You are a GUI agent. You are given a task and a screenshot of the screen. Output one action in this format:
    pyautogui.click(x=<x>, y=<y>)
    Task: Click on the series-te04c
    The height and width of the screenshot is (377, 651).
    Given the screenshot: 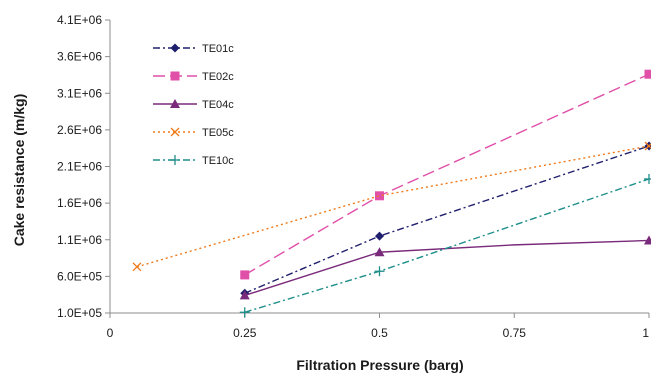 What is the action you would take?
    pyautogui.click(x=445, y=267)
    